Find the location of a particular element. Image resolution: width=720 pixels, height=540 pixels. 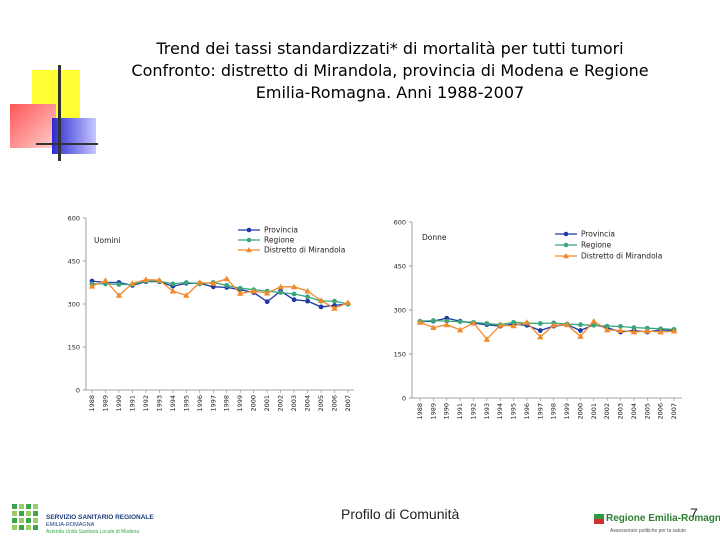

series-line is located at coordinates (220, 294).